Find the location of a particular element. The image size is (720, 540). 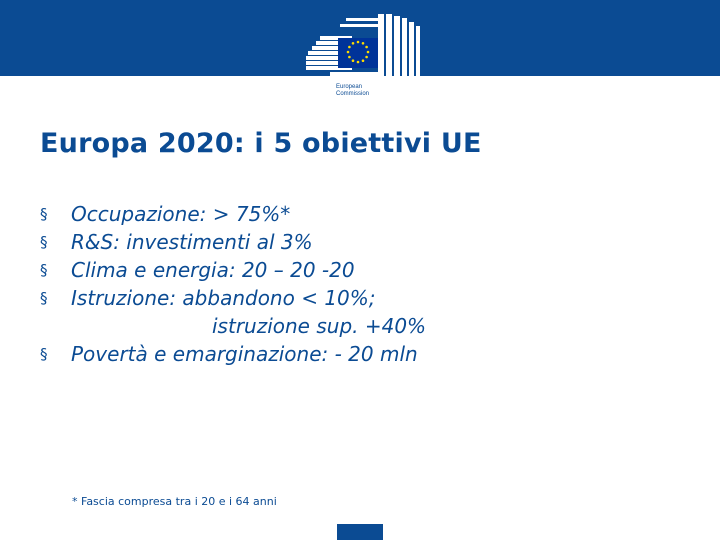

footer-accent-bar is located at coordinates (360, 532).